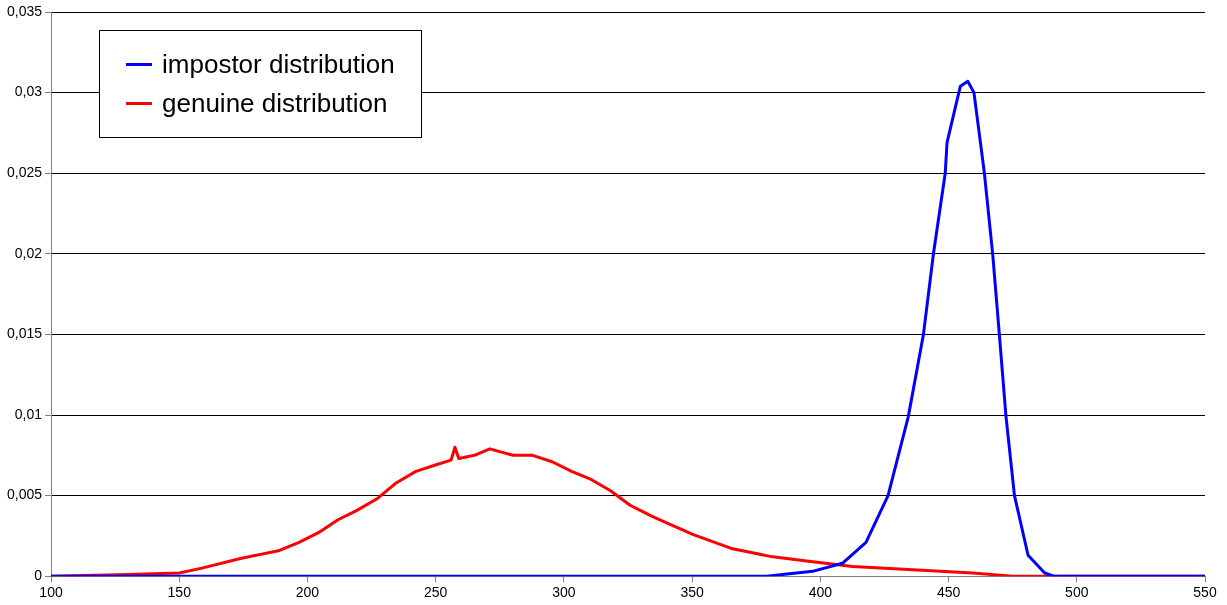 This screenshot has height=605, width=1227. What do you see at coordinates (179, 592) in the screenshot?
I see `x-tick-label: 150` at bounding box center [179, 592].